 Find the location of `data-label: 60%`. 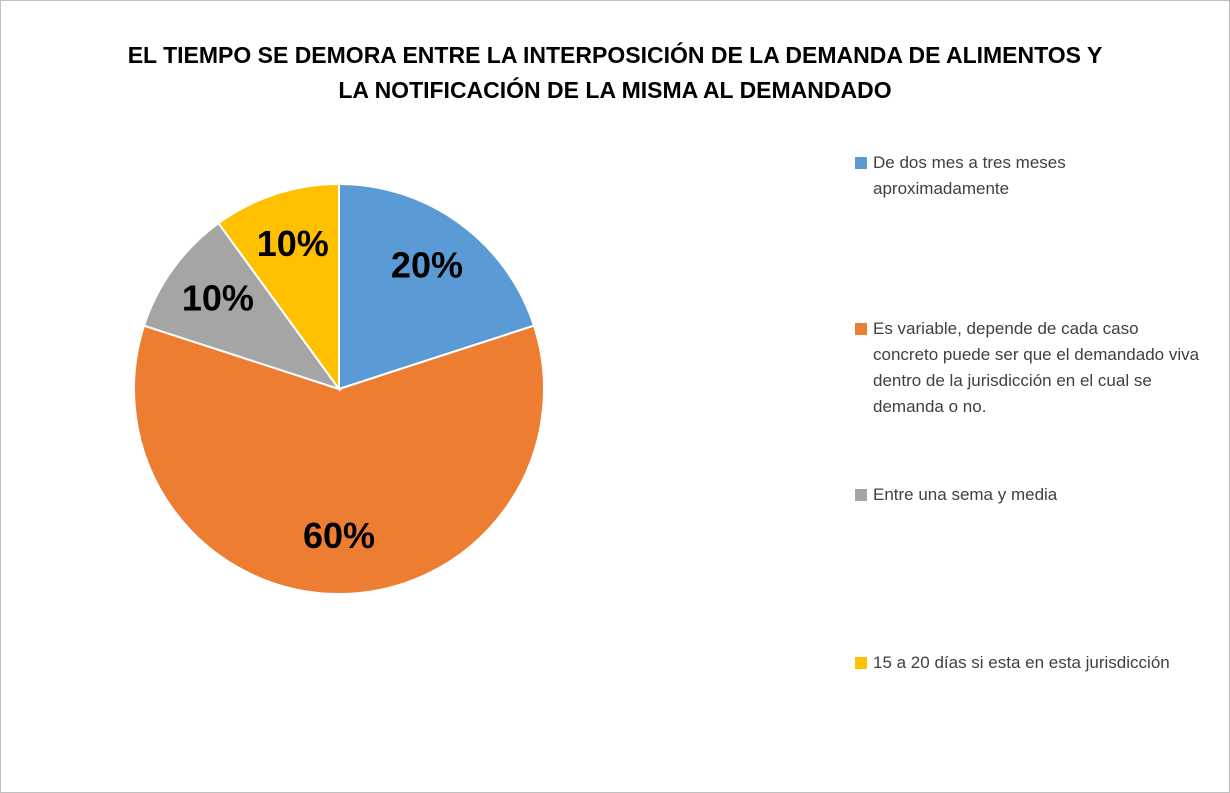

data-label: 60% is located at coordinates (339, 535).